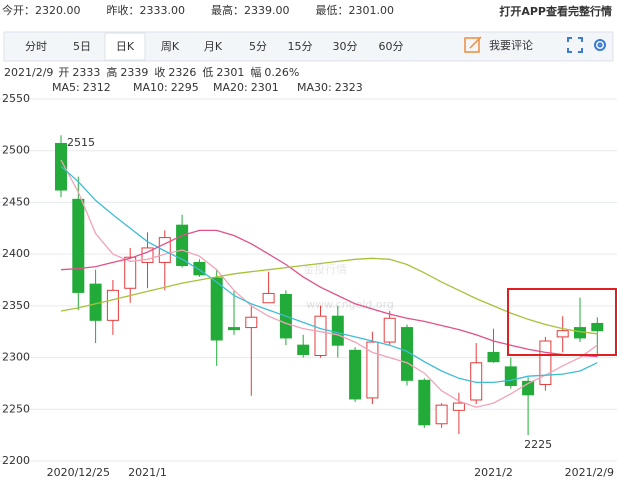 The height and width of the screenshot is (481, 617). I want to click on tab: 15分, so click(300, 46).